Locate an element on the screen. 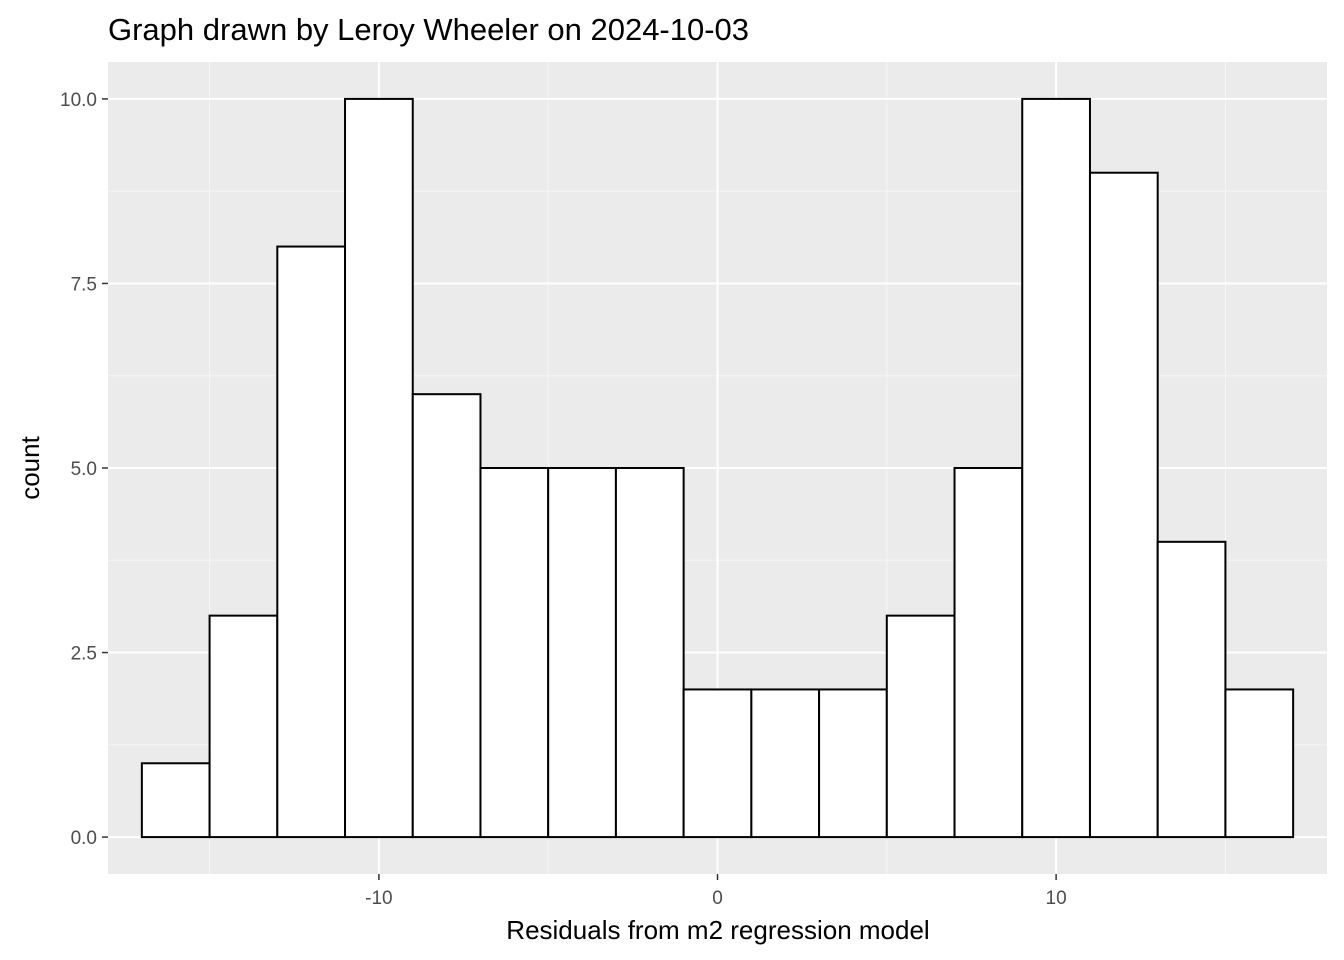 Image resolution: width=1344 pixels, height=960 pixels. x-tick-label: 10 is located at coordinates (1056, 898).